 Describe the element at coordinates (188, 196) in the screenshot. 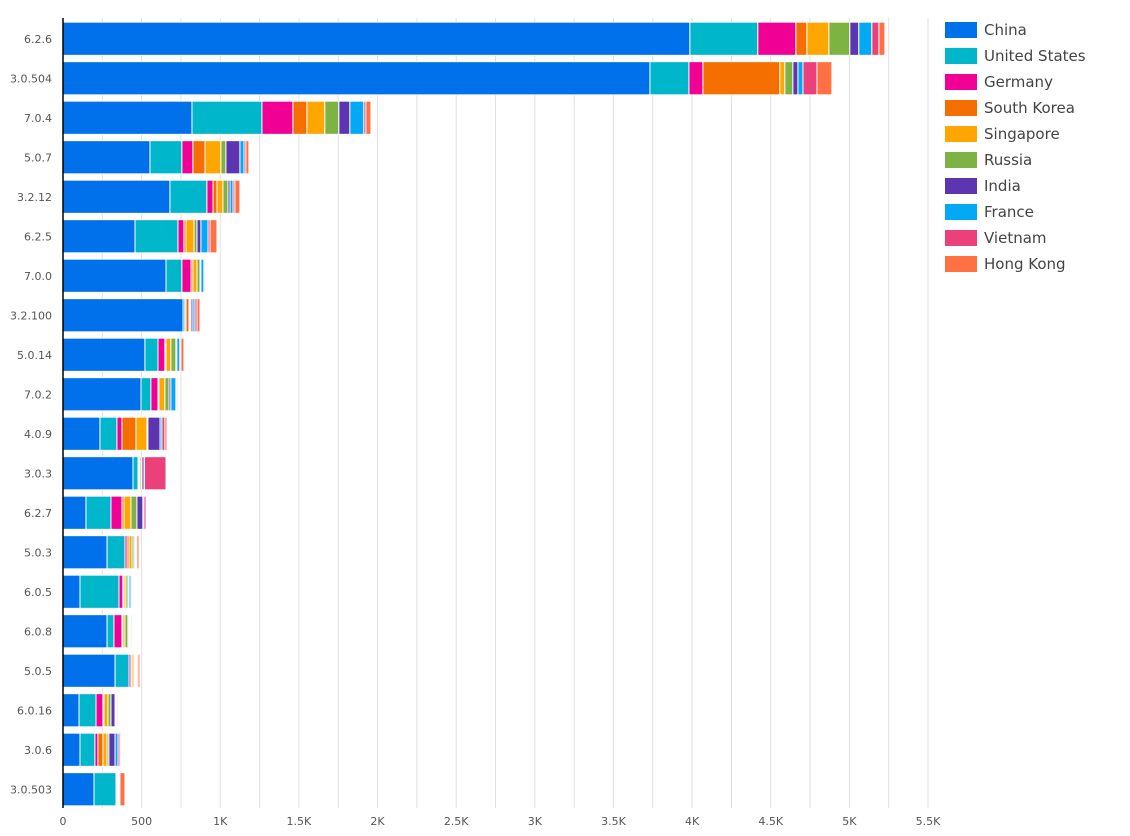

I see `bar-segment-united-states: 3.2.12 — United States: 235` at that location.